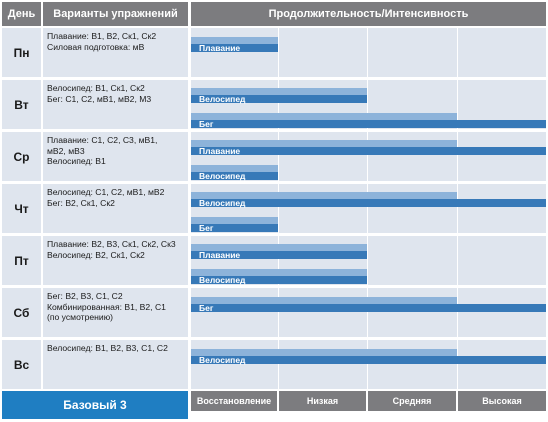 The width and height of the screenshot is (548, 422). I want to click on day-cell-mon: Пн, so click(21, 52).